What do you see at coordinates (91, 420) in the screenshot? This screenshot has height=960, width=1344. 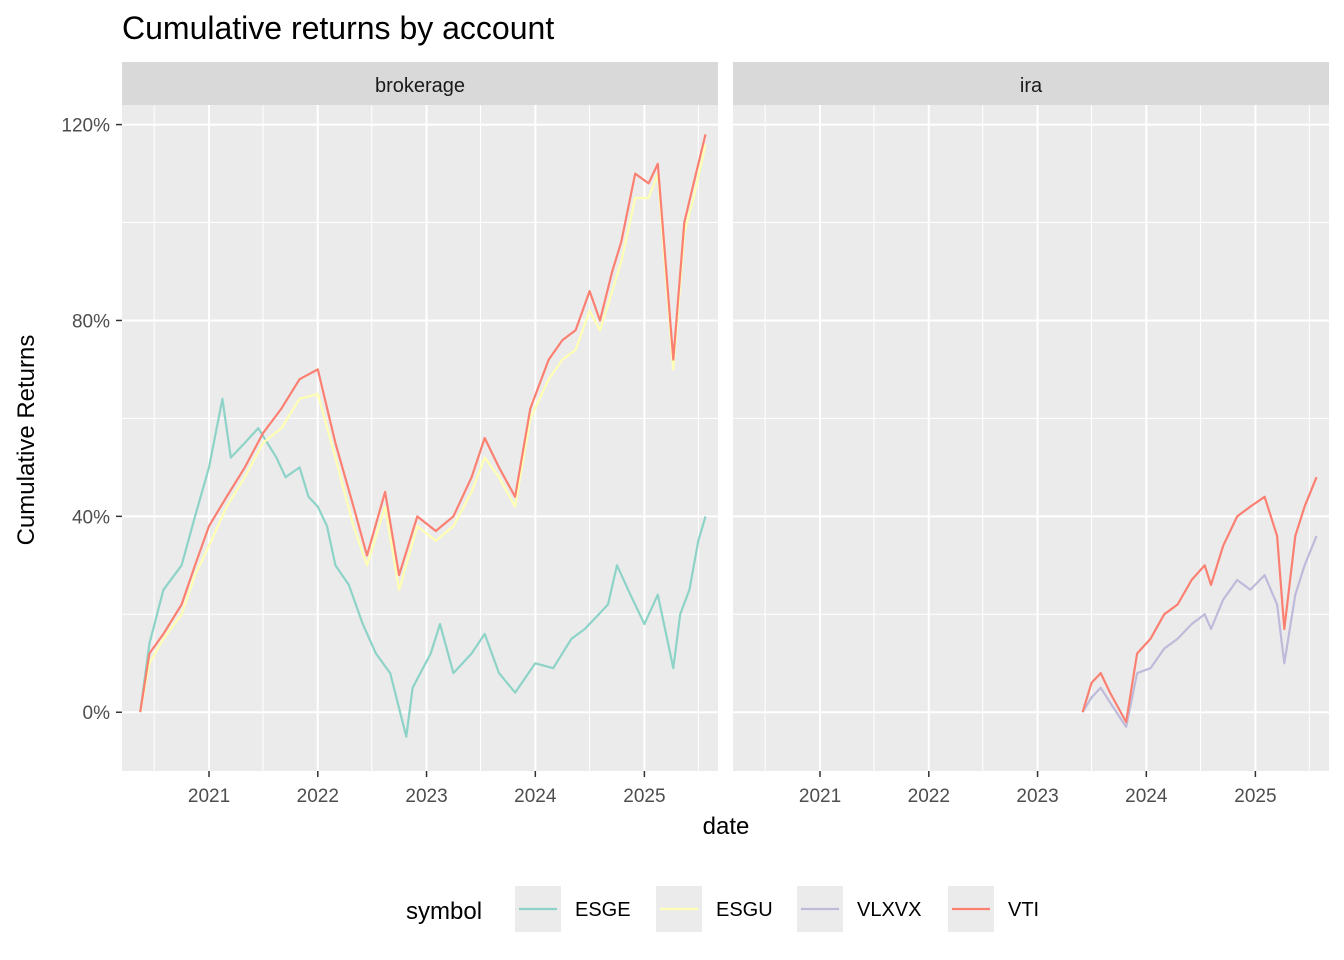 I see `y-axis-ticks: 0% 40% 80% 120%` at bounding box center [91, 420].